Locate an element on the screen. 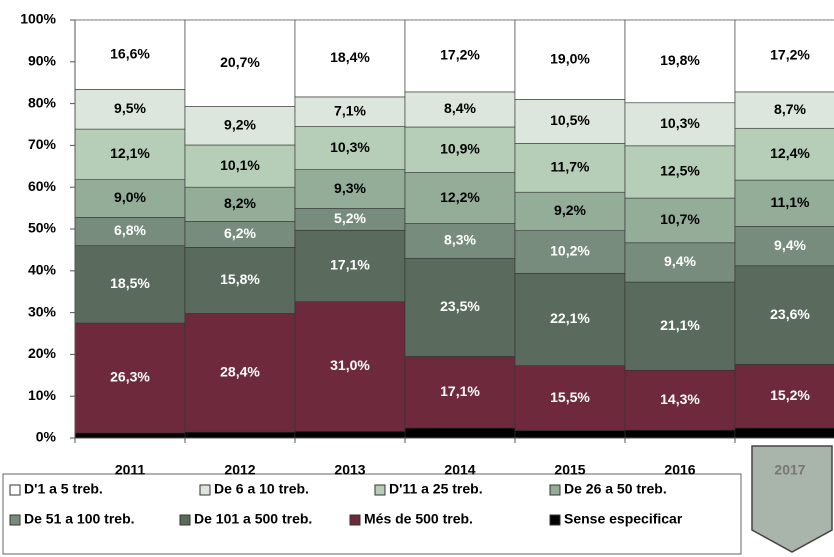 This screenshot has height=557, width=834. y-tick-label: 0% is located at coordinates (46, 437).